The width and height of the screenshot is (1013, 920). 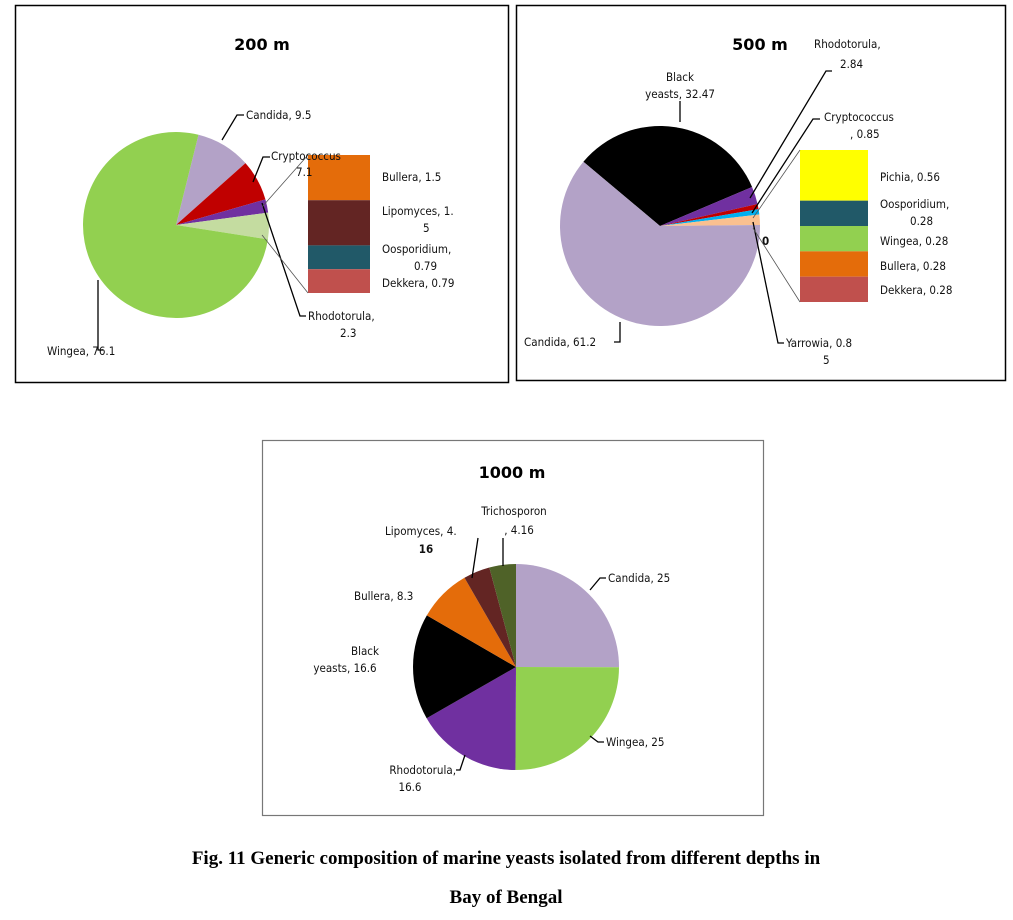 What do you see at coordinates (339, 223) in the screenshot?
I see `bar-segment-lipomyces` at bounding box center [339, 223].